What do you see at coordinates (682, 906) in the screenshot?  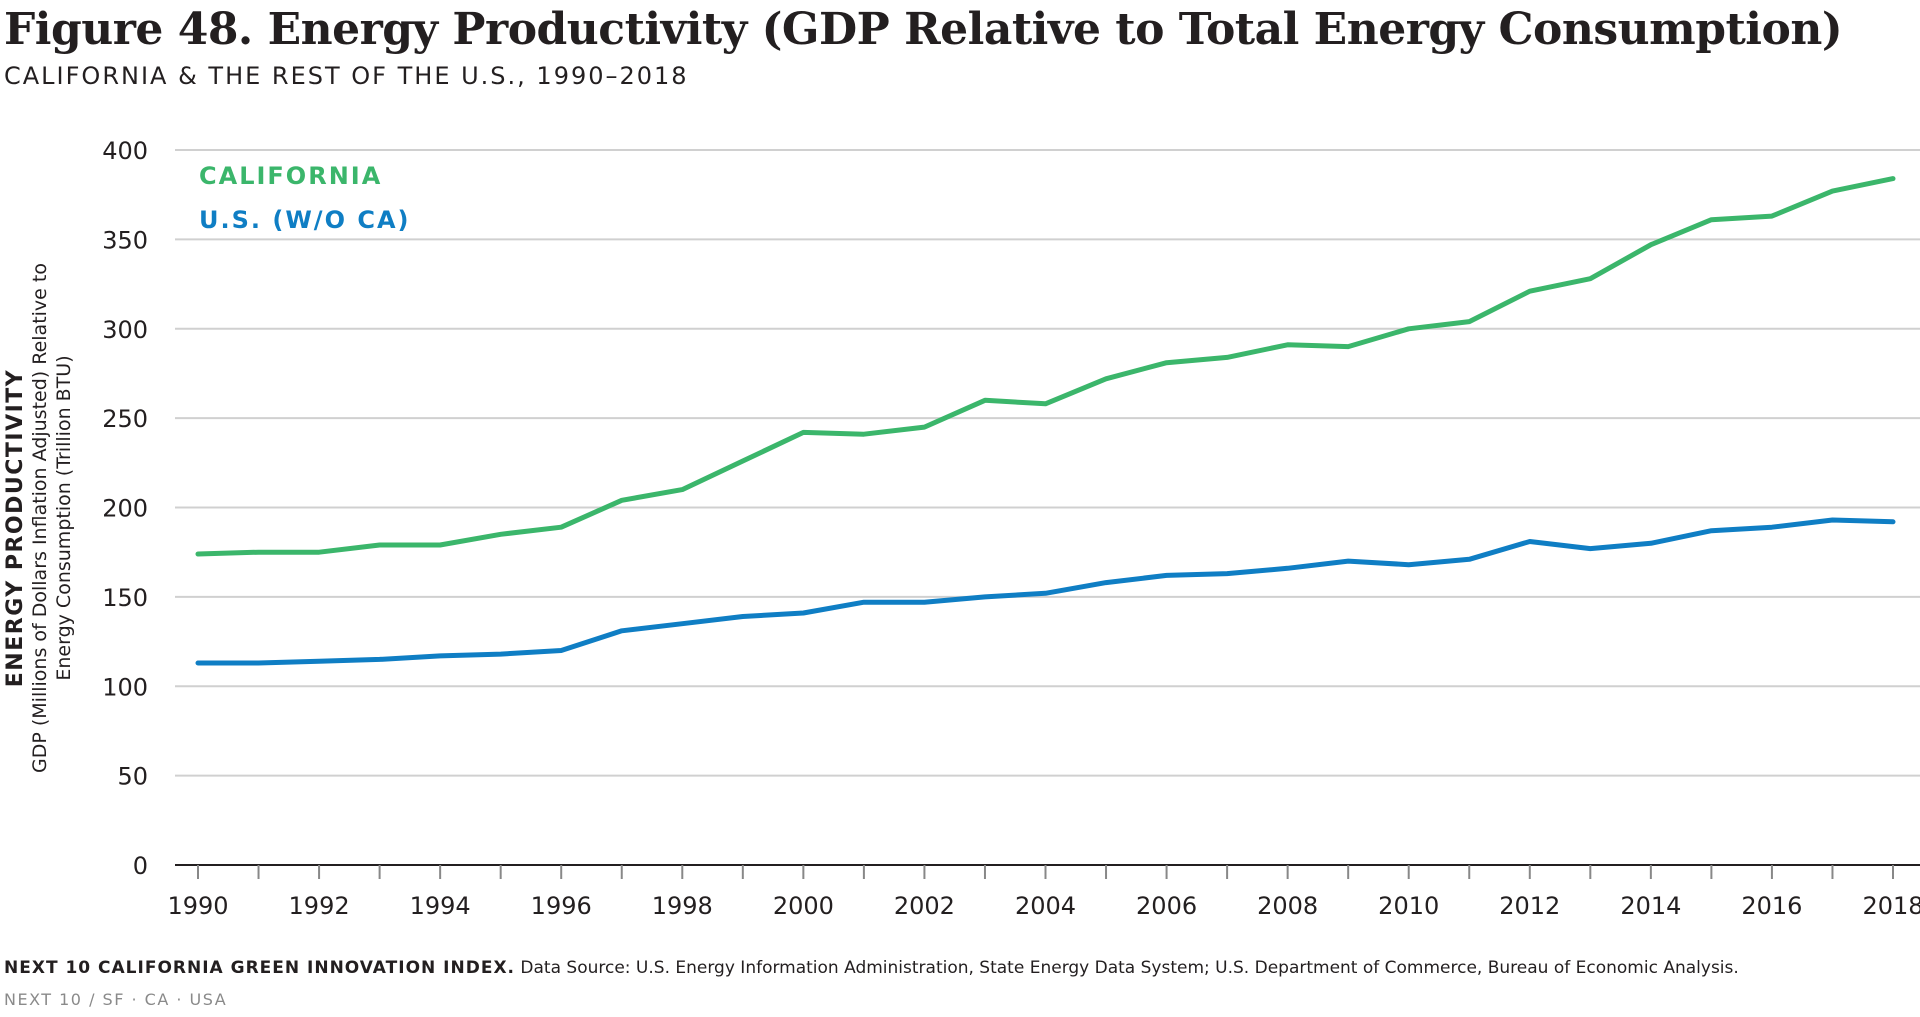 I see `x-tick-label: 1998` at bounding box center [682, 906].